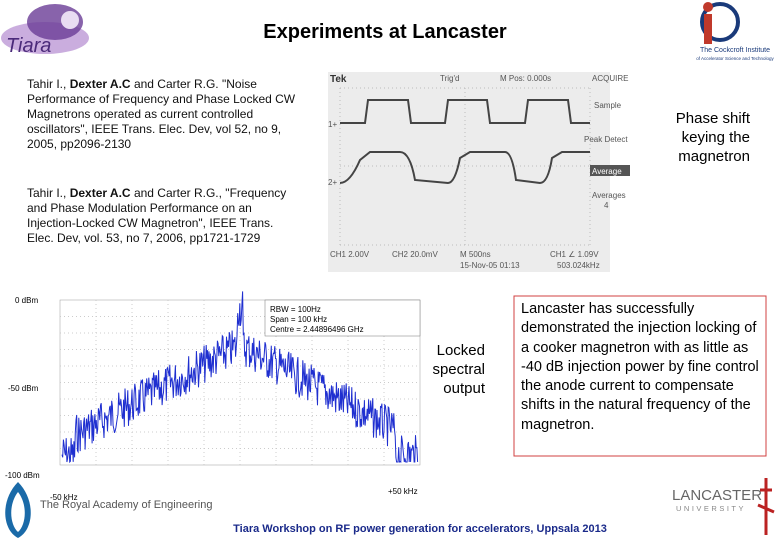 This screenshot has height=540, width=780. I want to click on spectrum-y-label: -50 dBm, so click(23, 388).